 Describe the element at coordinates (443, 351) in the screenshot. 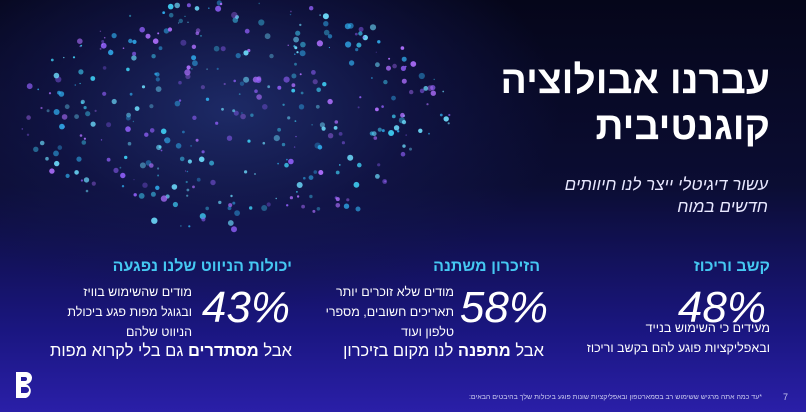

I see `bottom-line: אבל מתפנה לנו מקום בזיכרון` at that location.